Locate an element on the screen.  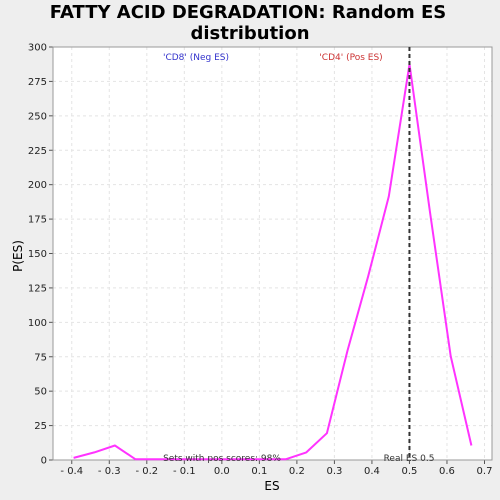
y-tick-label: 225 is located at coordinates (37, 151).